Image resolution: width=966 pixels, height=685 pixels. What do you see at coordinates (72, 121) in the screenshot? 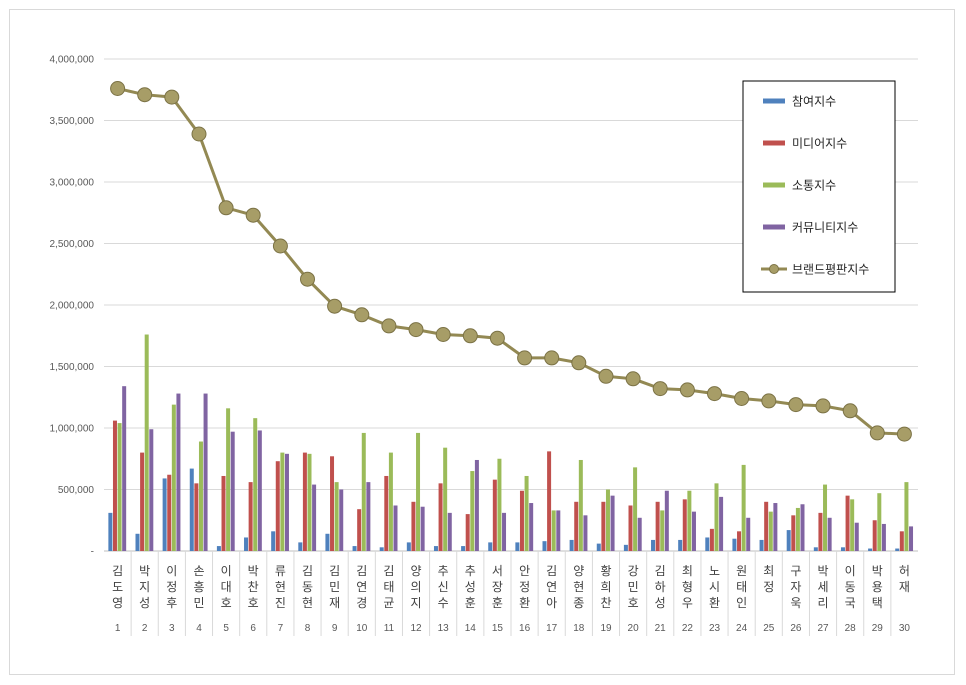
I see `y-tick-label: 3,500,000` at bounding box center [72, 121].